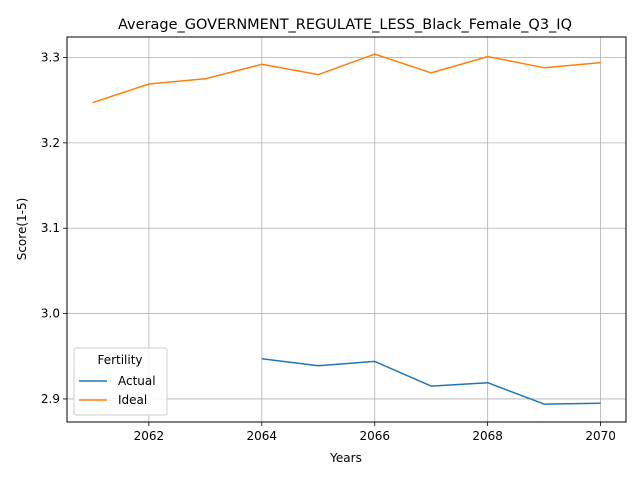 The image size is (640, 480). I want to click on legend-entries: Actual Ideal, so click(117, 390).